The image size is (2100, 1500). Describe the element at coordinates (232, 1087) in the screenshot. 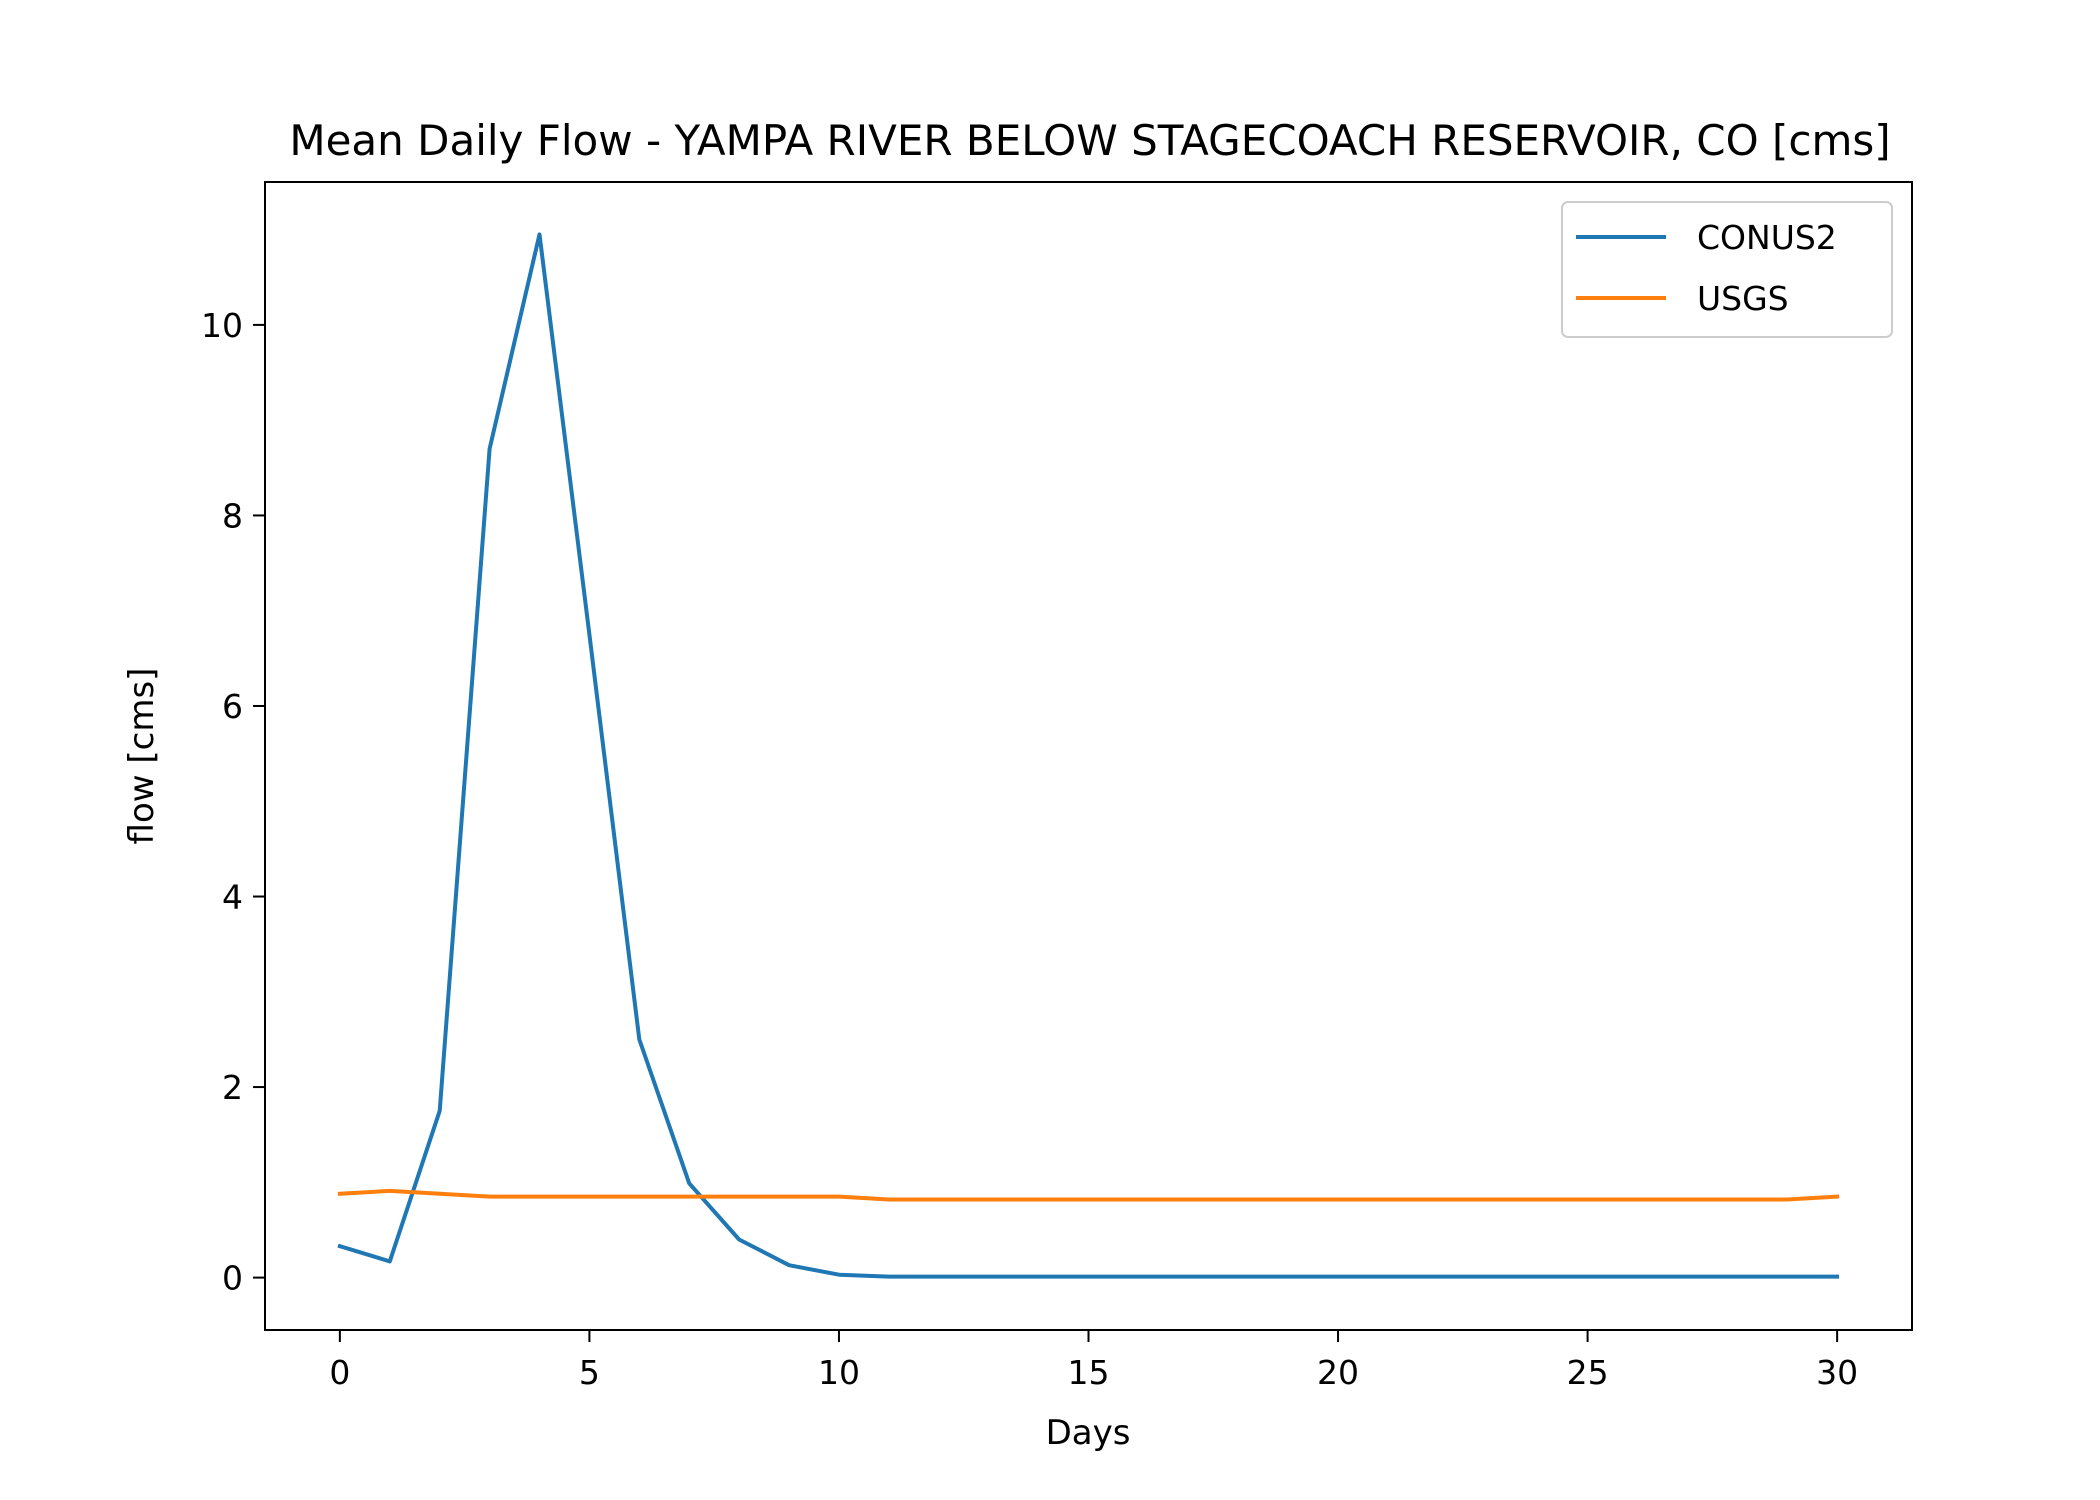

I see `y-tick-label: 2` at that location.